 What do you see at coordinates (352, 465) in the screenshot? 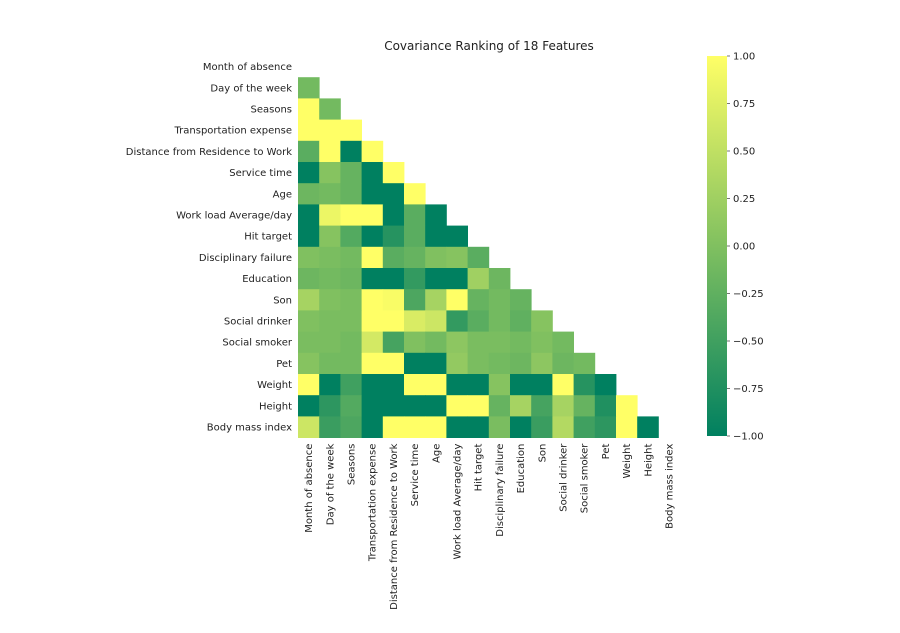
I see `x-tick-label: Seasons` at bounding box center [352, 465].